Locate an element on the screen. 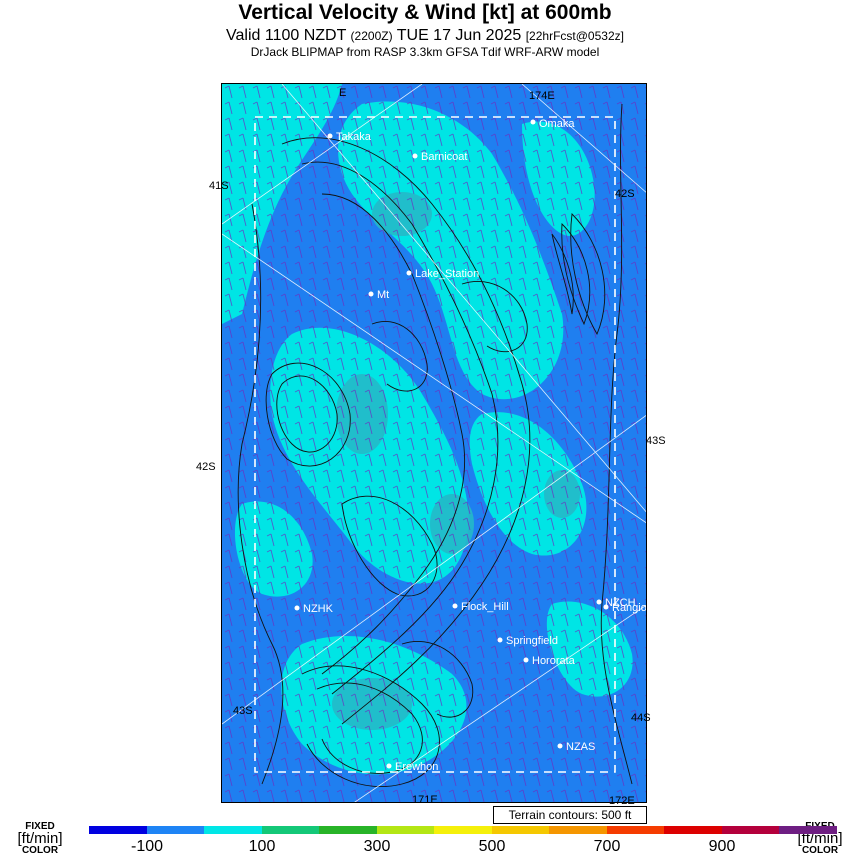  lat-label-left-upper: 41S is located at coordinates (219, 186).